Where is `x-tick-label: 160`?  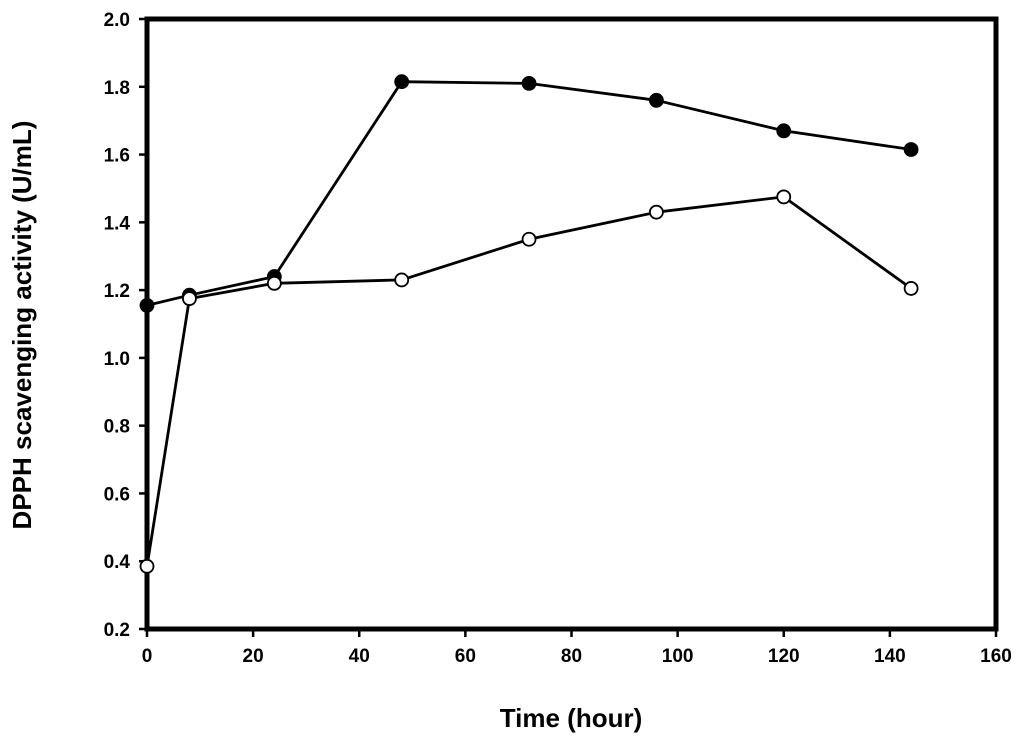
x-tick-label: 160 is located at coordinates (996, 656).